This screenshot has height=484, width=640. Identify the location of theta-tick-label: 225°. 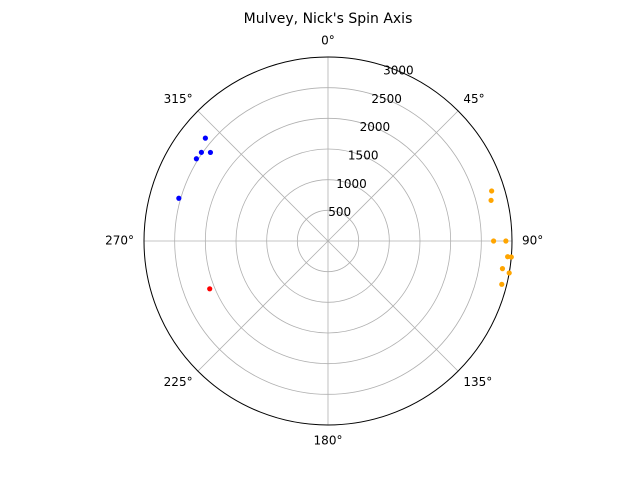
(178, 382).